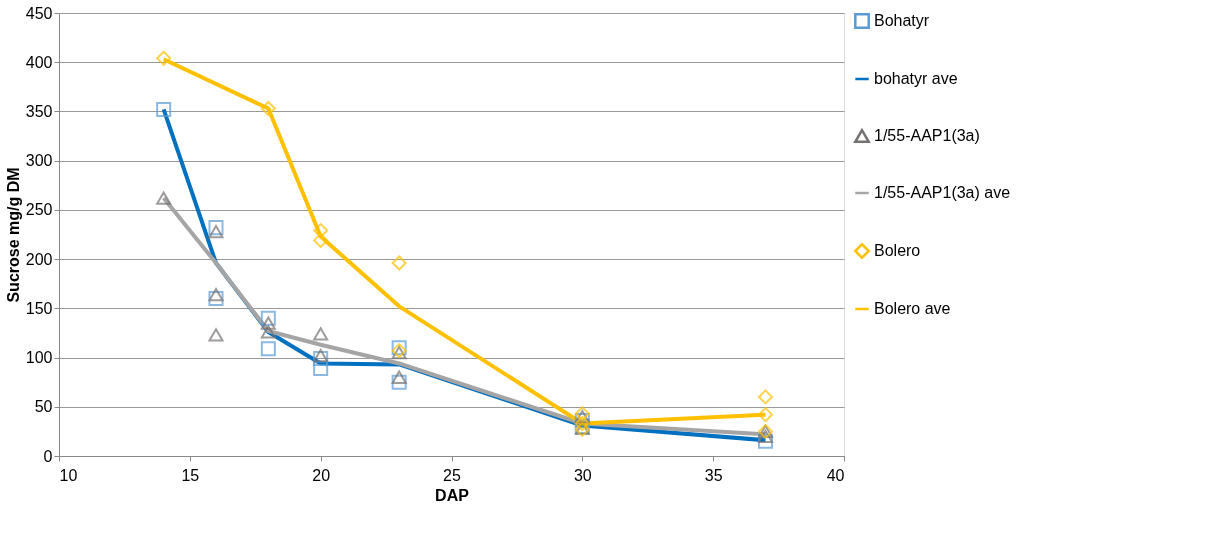  I want to click on legend-label: bohatyr ave, so click(916, 78).